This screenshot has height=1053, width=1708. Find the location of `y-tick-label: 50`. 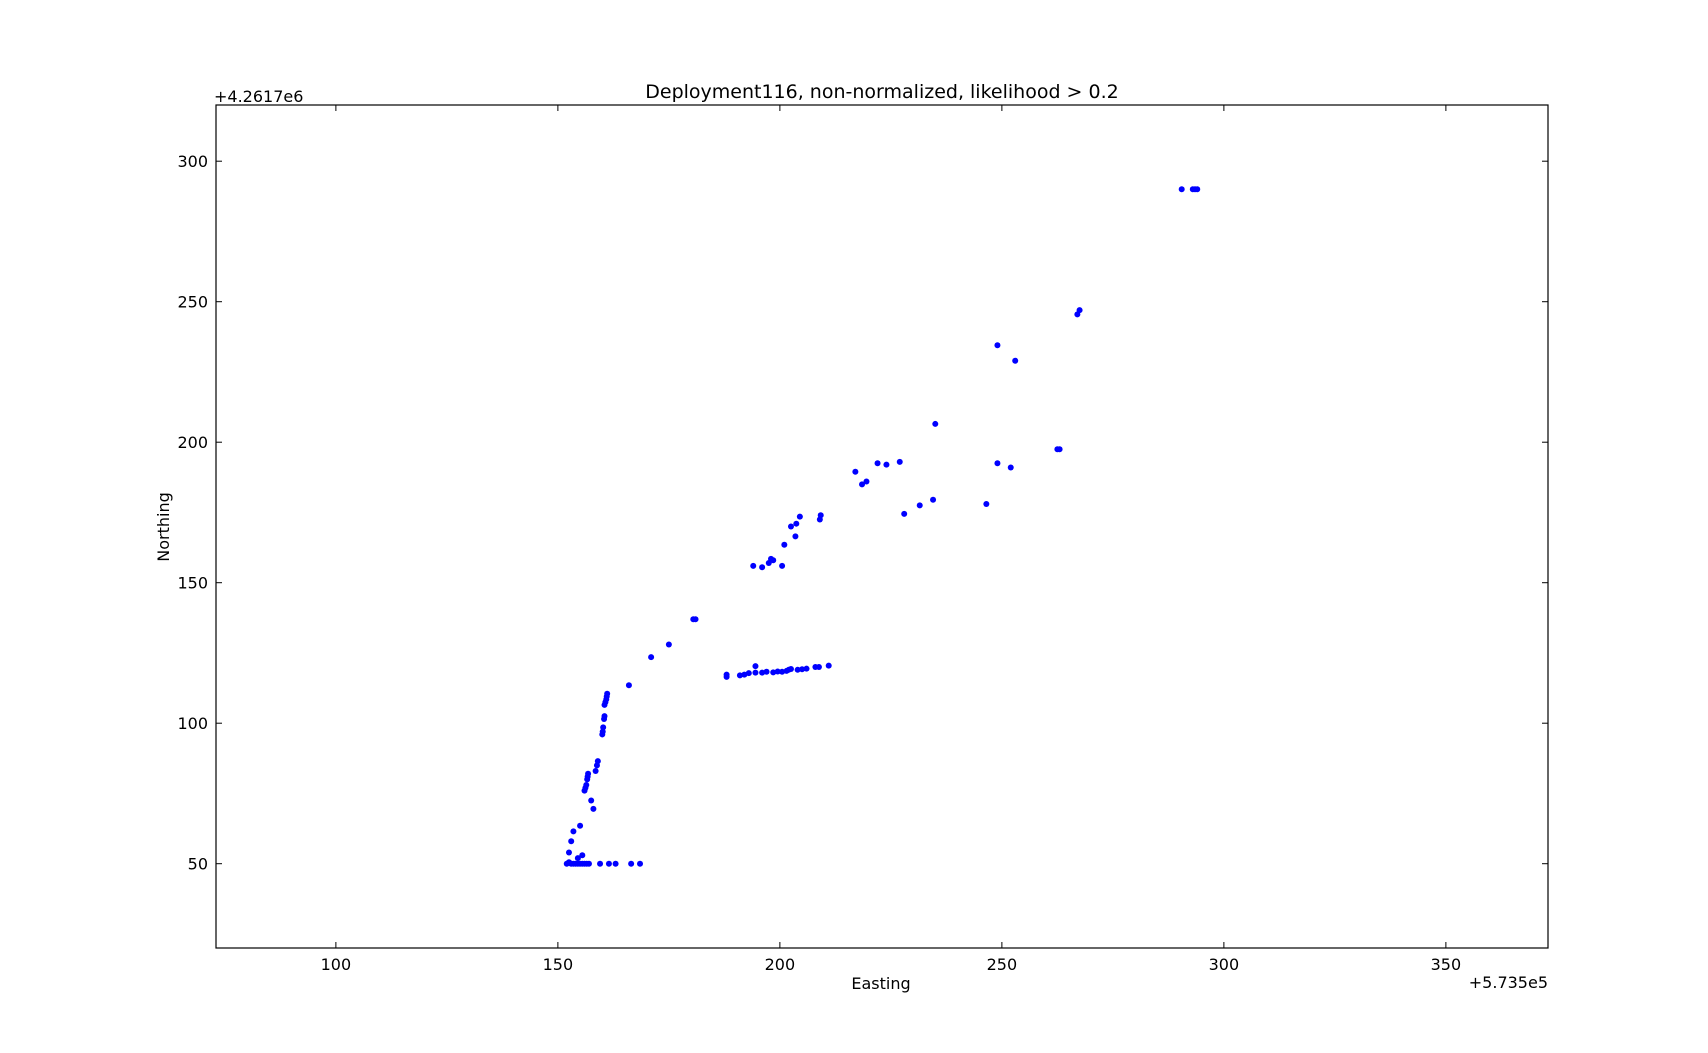

y-tick-label: 50 is located at coordinates (198, 864).